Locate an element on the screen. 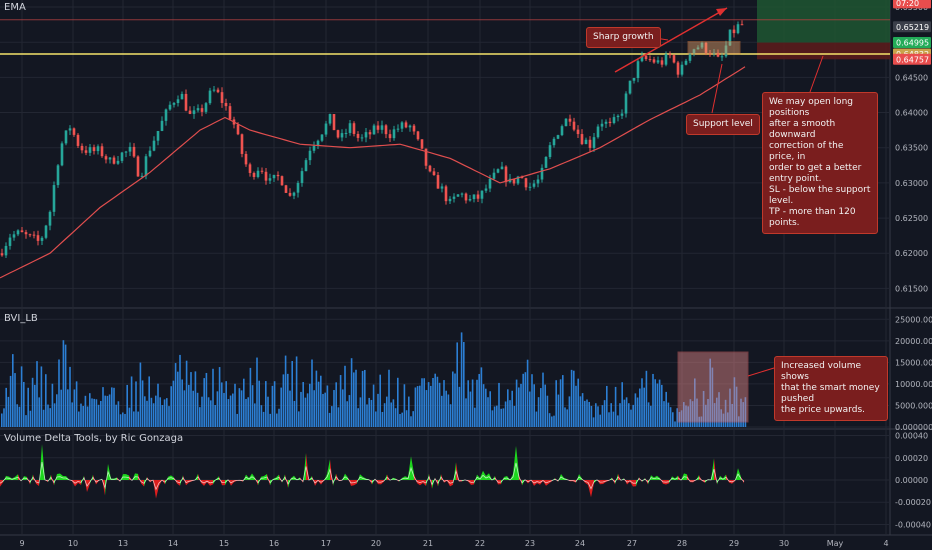  time-tick-label: May is located at coordinates (835, 543).